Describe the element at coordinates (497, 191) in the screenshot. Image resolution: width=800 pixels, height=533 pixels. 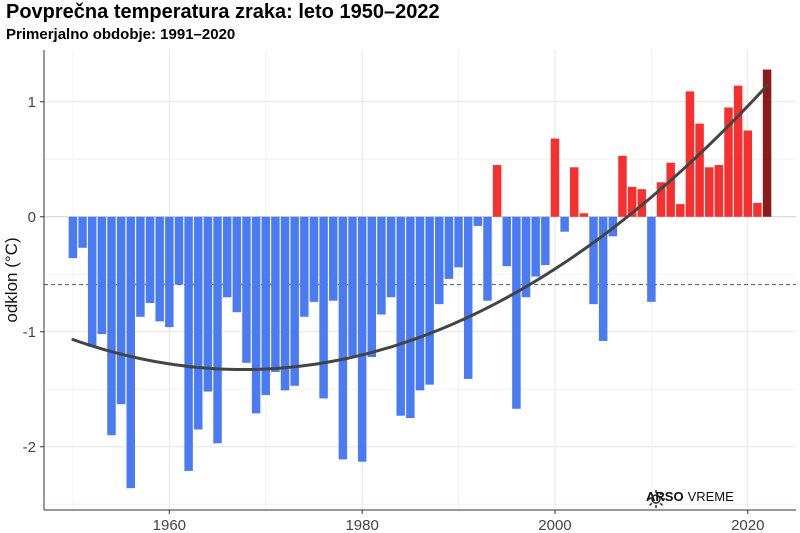
I see `bar-1994` at that location.